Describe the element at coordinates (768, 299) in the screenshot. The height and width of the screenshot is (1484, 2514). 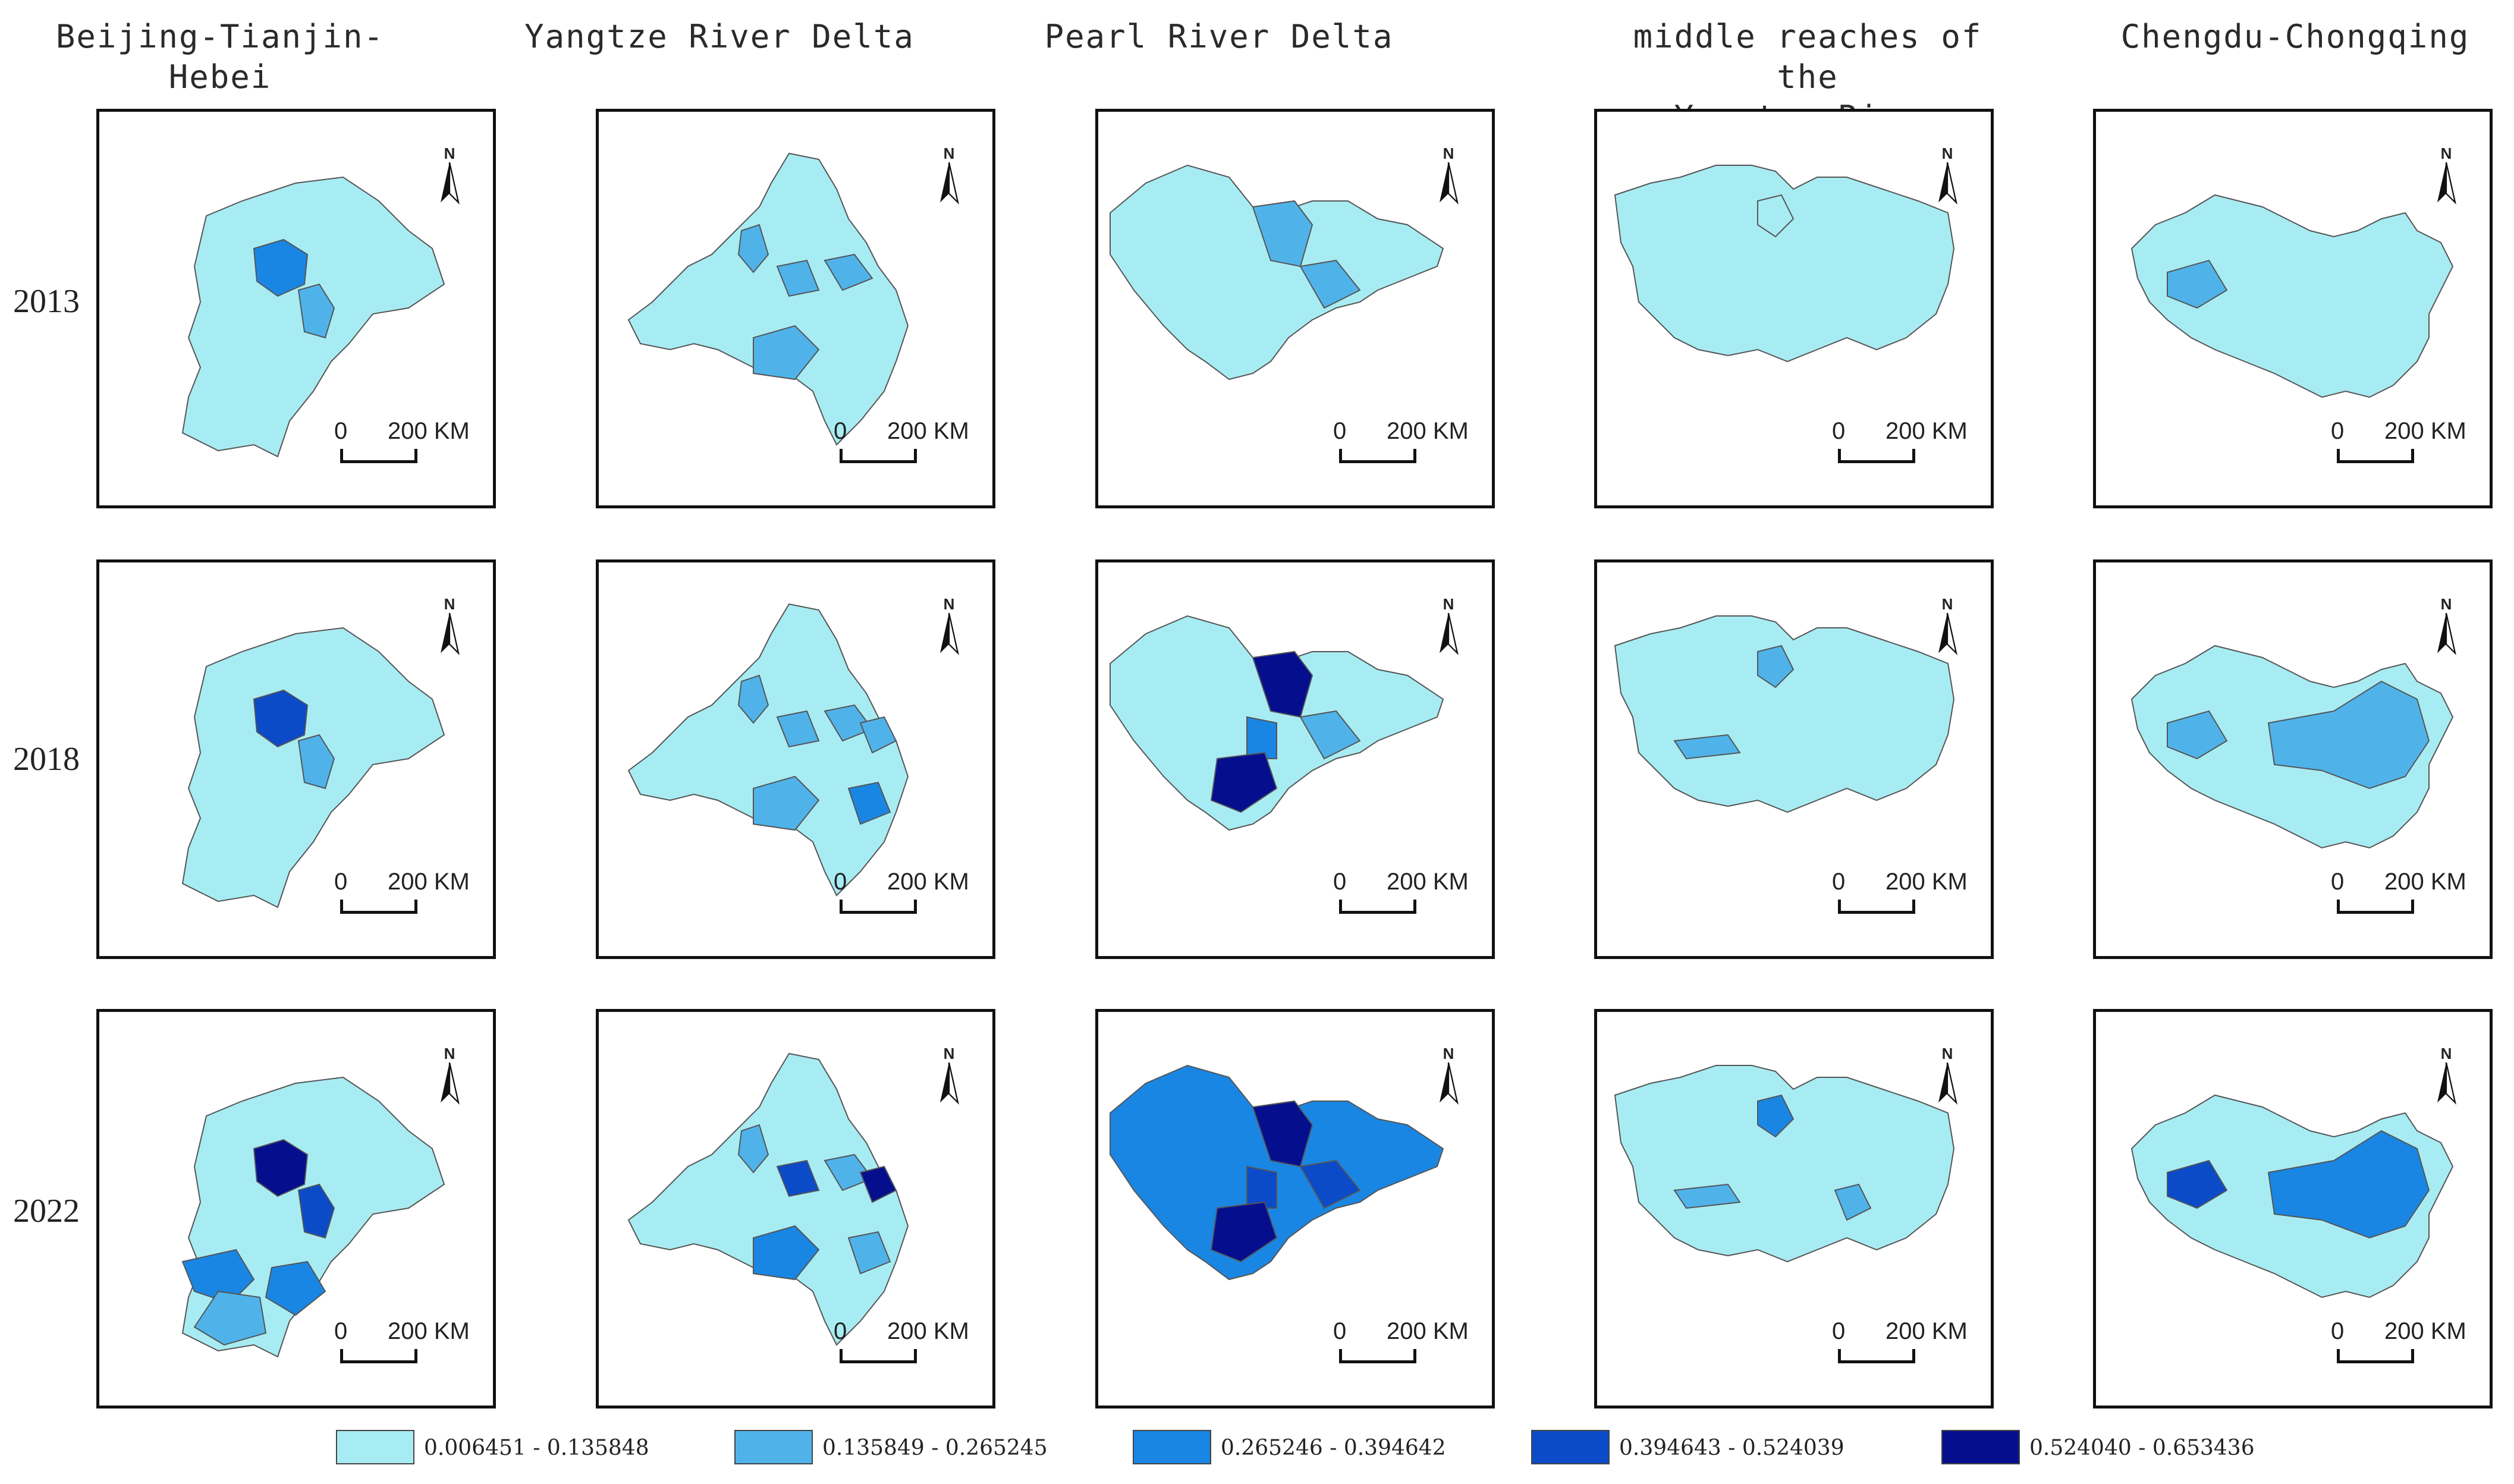
I see `map-yrd-2013` at that location.